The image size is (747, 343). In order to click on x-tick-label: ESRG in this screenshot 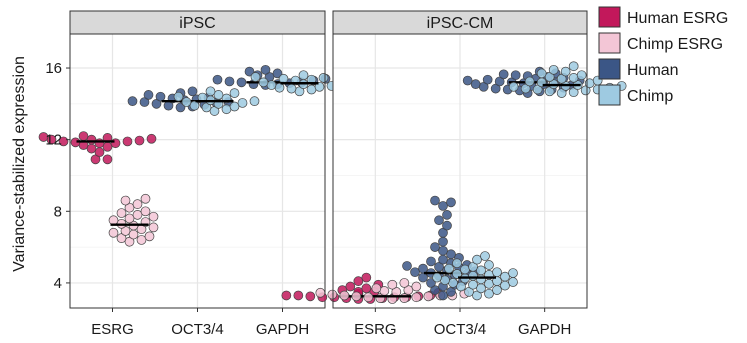, I will do `click(375, 329)`.